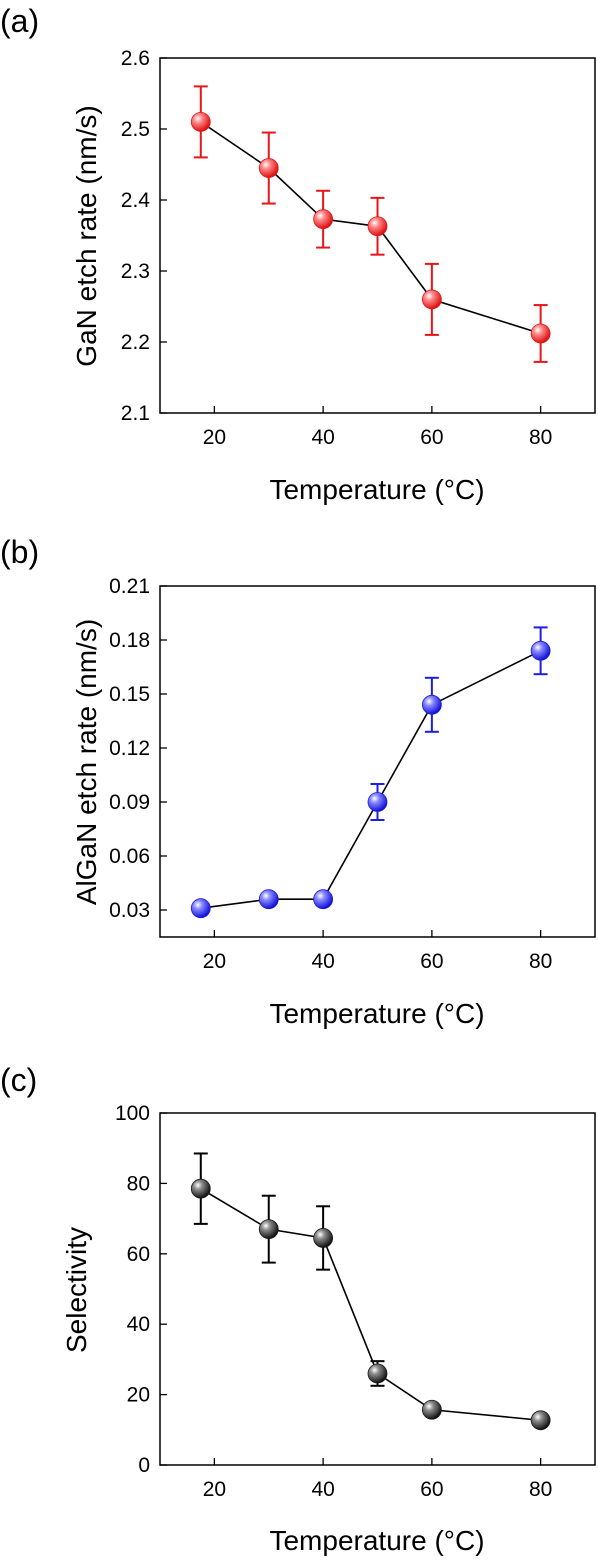  What do you see at coordinates (129, 694) in the screenshot?
I see `y-tick-label: 0.15` at bounding box center [129, 694].